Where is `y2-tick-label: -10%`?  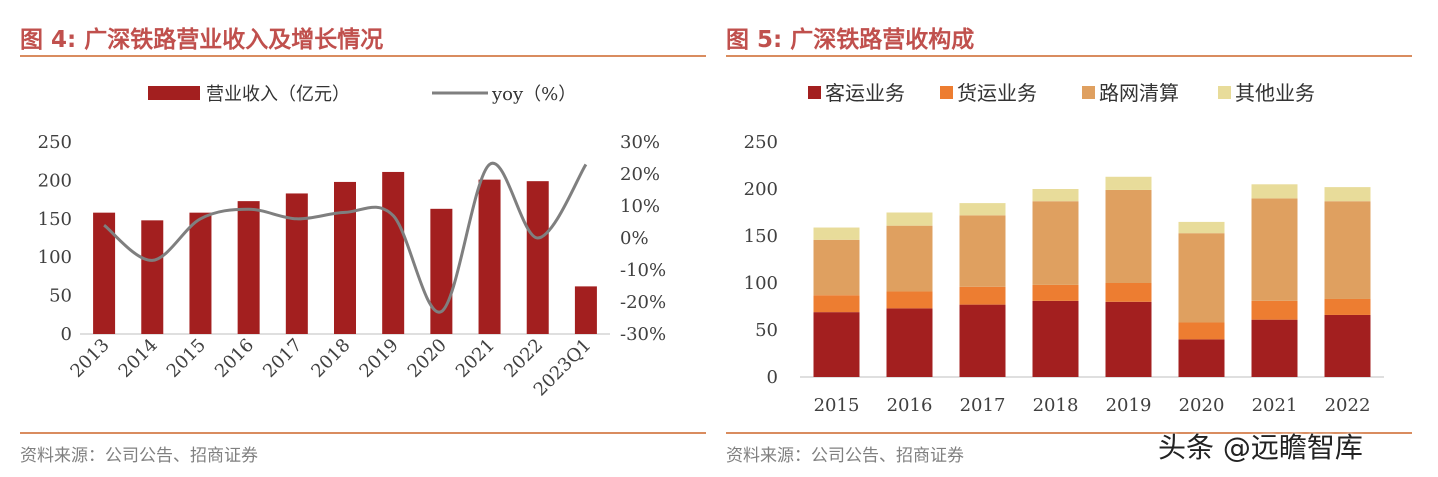 y2-tick-label: -10% is located at coordinates (643, 270).